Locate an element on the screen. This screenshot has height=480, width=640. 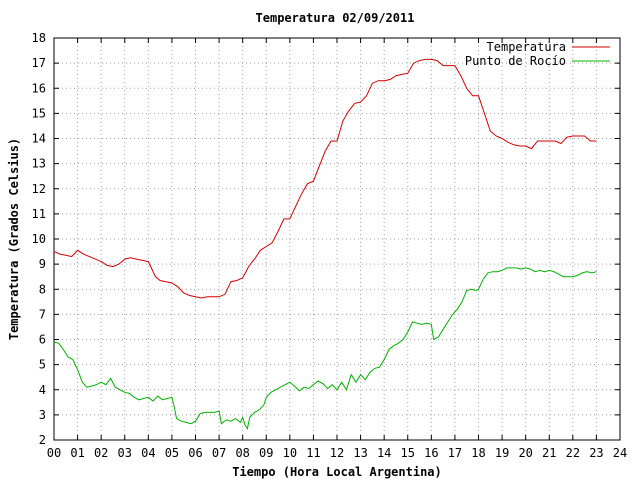
y-tick-label: 13 is located at coordinates (39, 164).